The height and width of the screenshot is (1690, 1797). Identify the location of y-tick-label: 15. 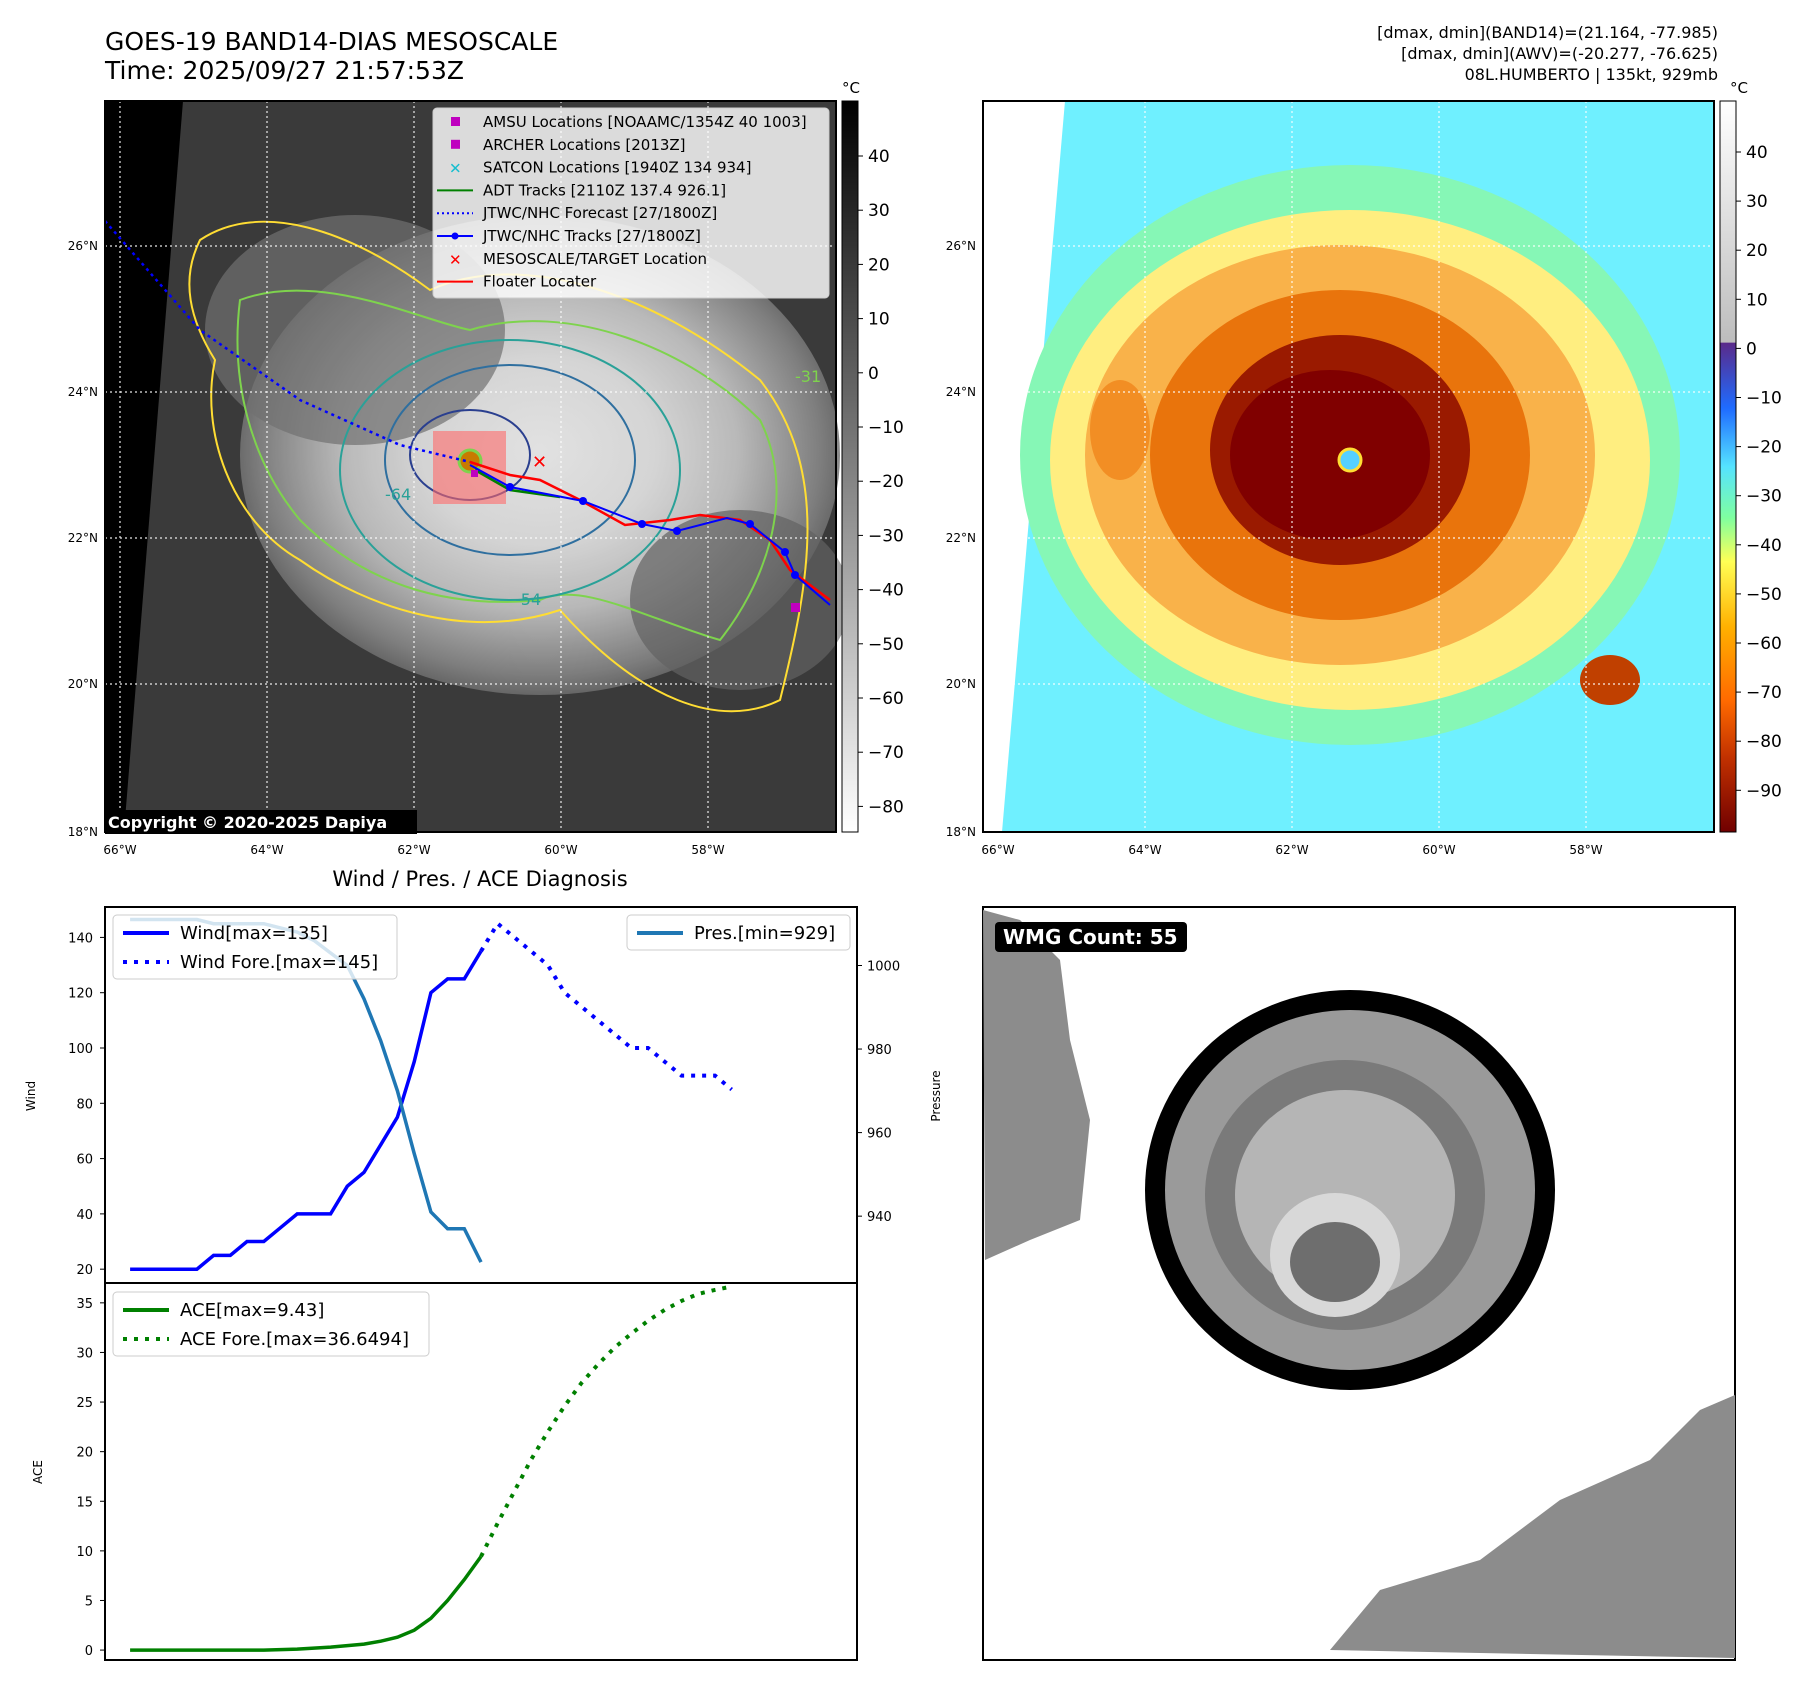
(84, 1502).